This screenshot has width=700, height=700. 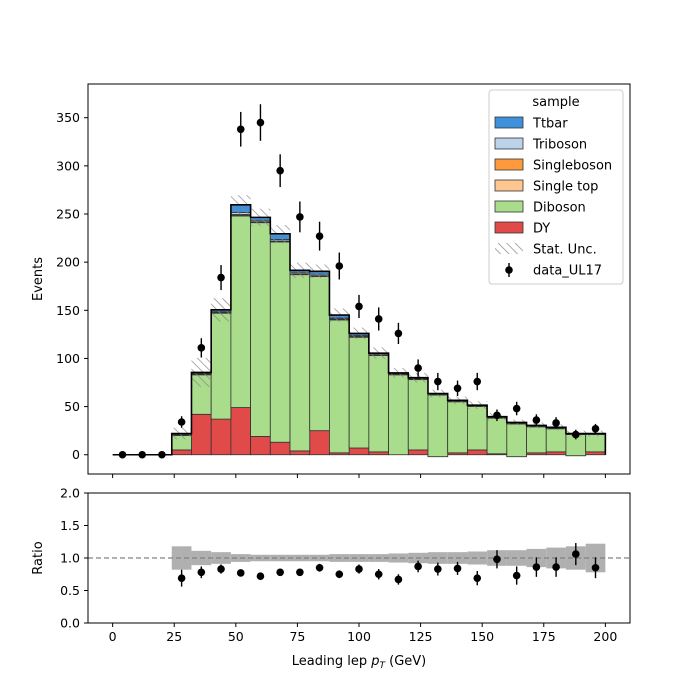 What do you see at coordinates (70, 623) in the screenshot?
I see `ratio-y-tick-label: 0.0` at bounding box center [70, 623].